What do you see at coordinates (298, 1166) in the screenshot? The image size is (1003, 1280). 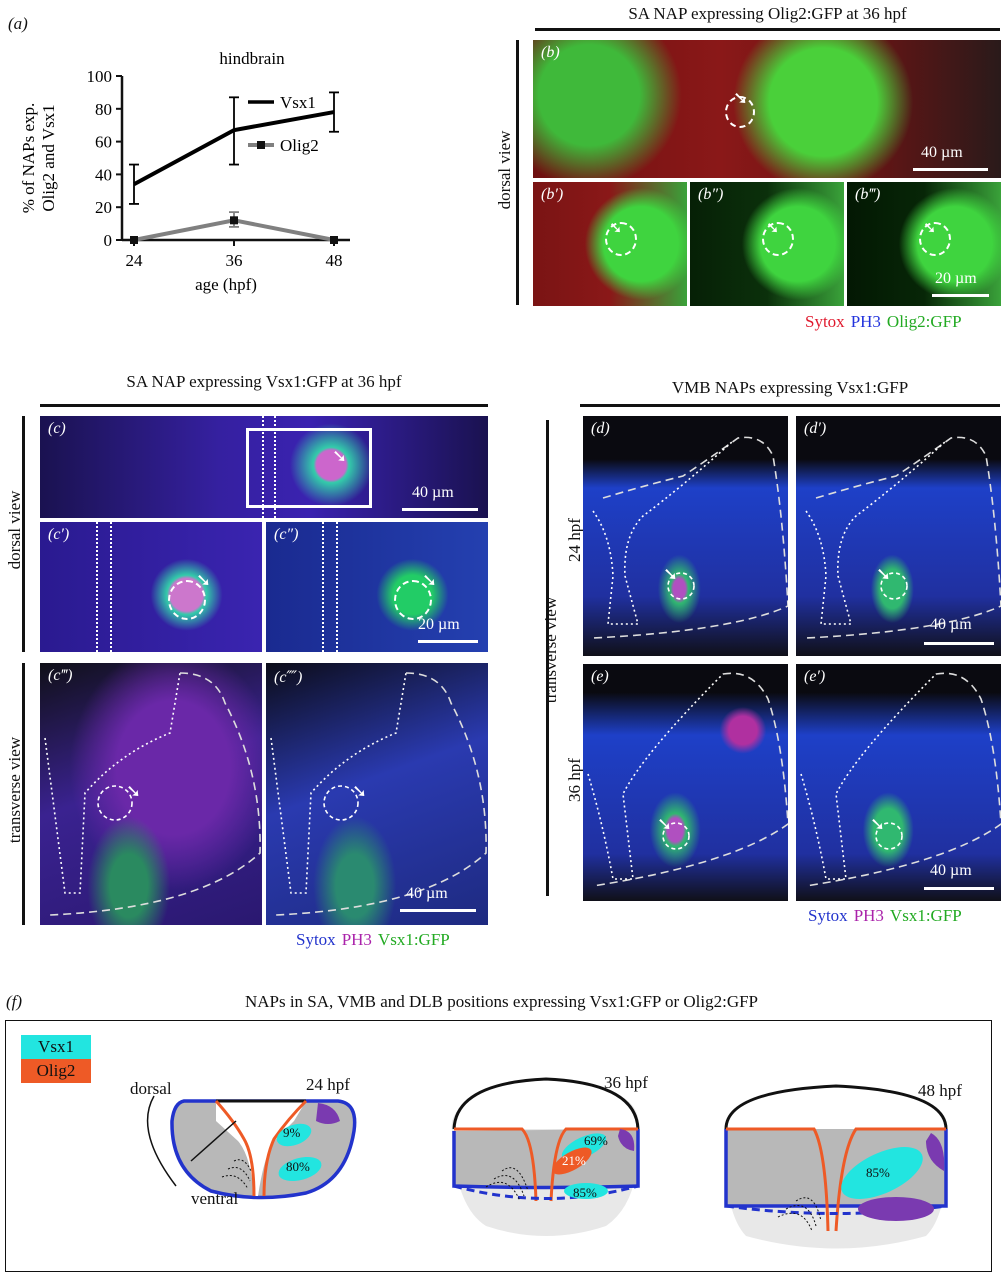 I see `pct-24-b: 80%` at bounding box center [298, 1166].